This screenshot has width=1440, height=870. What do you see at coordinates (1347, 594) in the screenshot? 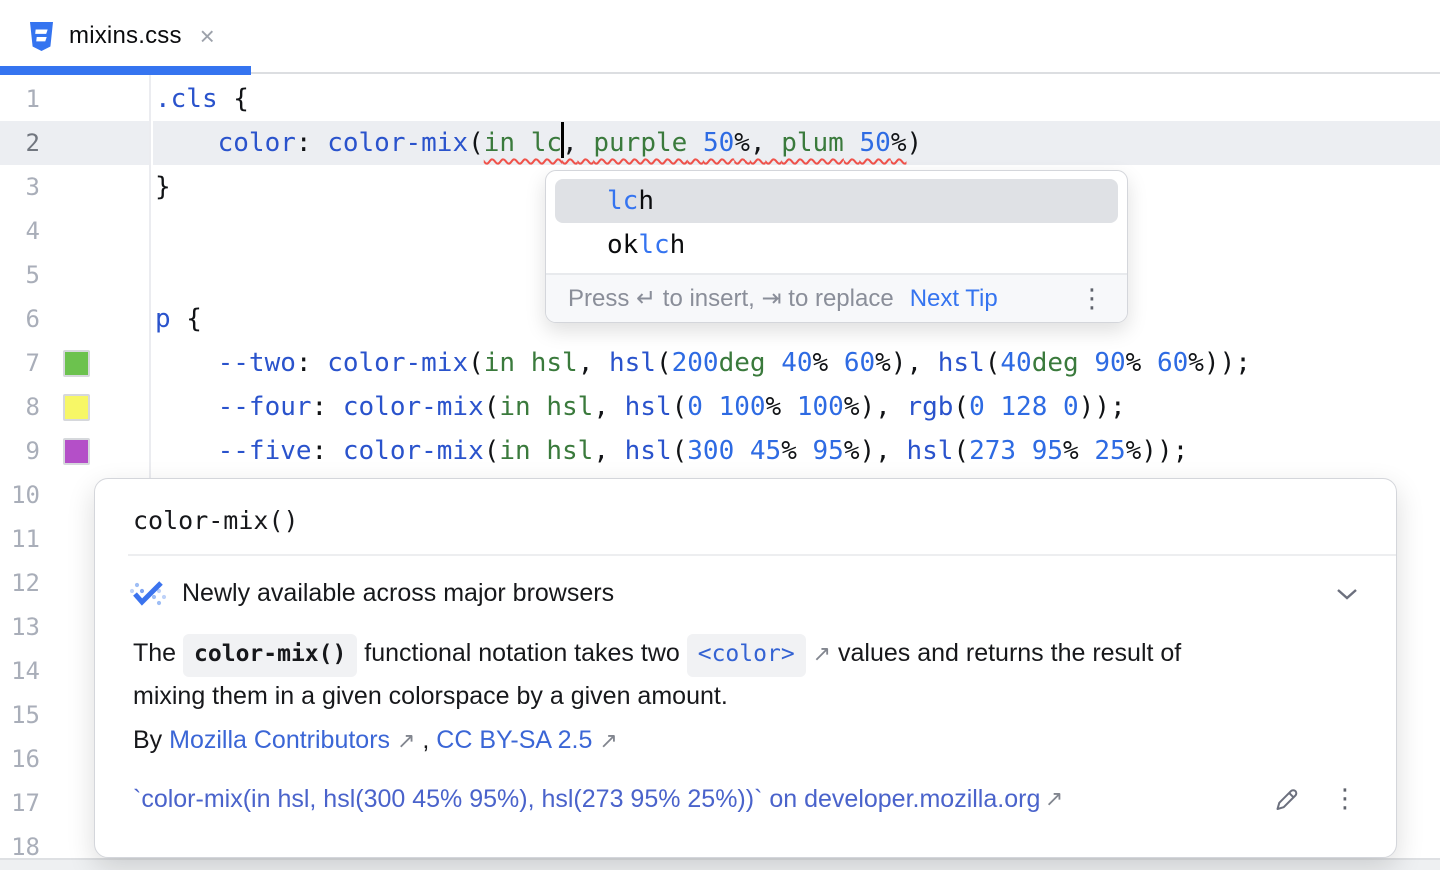
I see `chevron-down-icon` at bounding box center [1347, 594].